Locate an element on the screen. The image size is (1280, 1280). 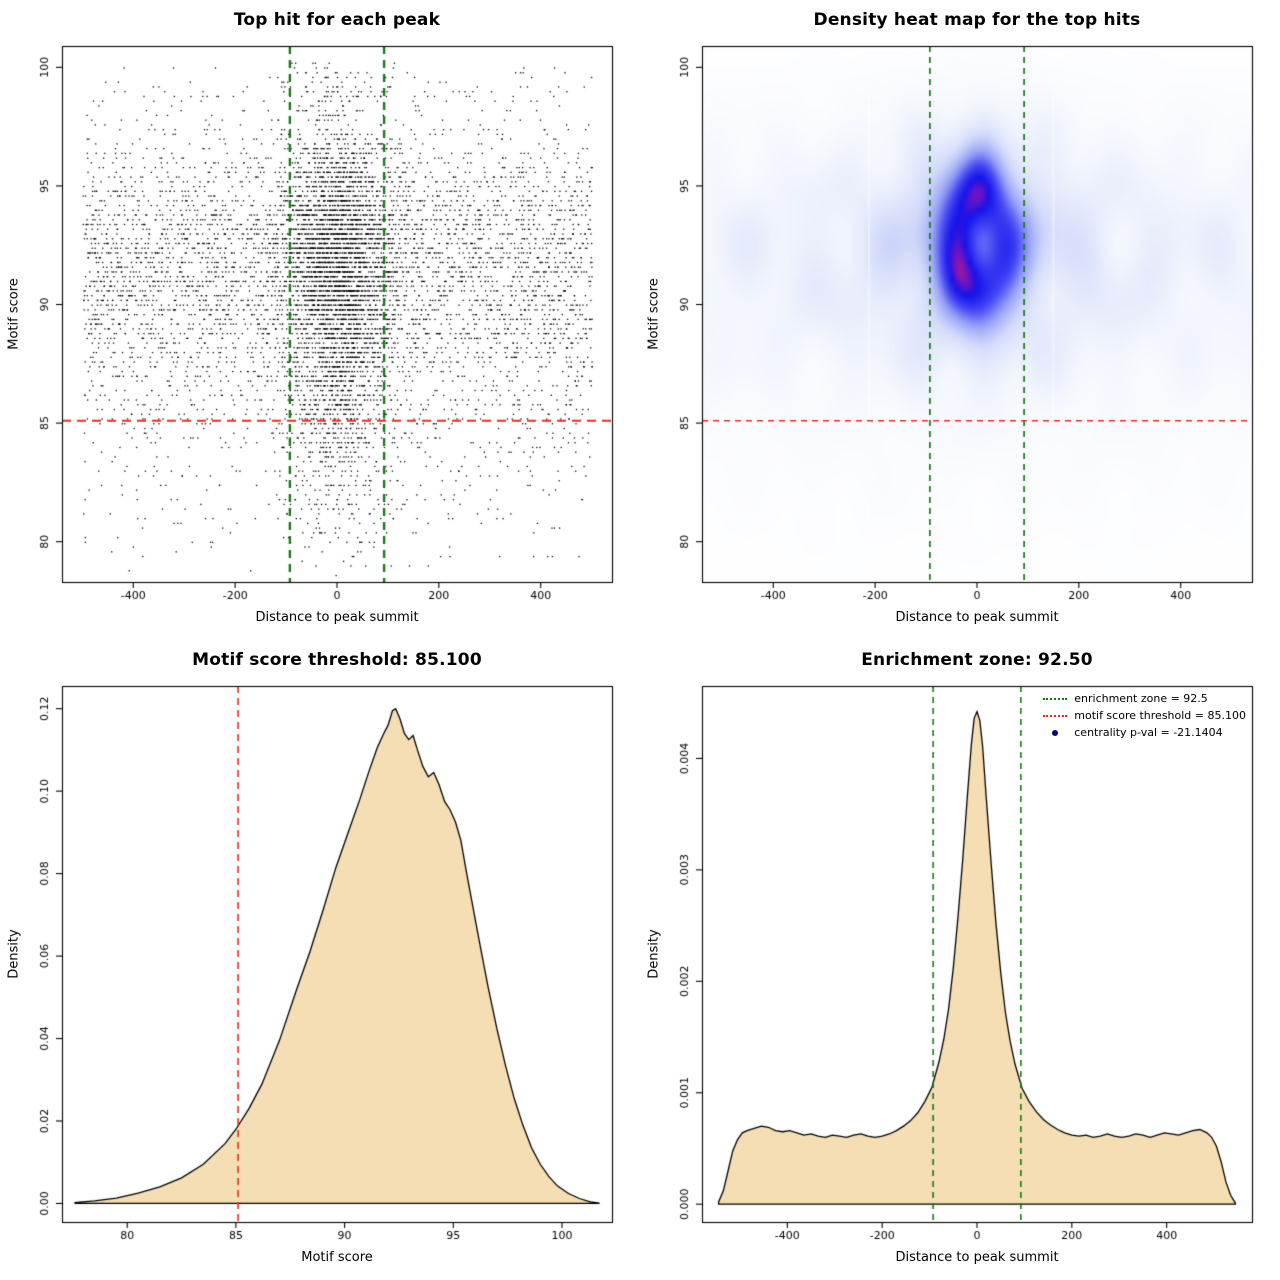
distance-density-ylabel: Density is located at coordinates (654, 954).